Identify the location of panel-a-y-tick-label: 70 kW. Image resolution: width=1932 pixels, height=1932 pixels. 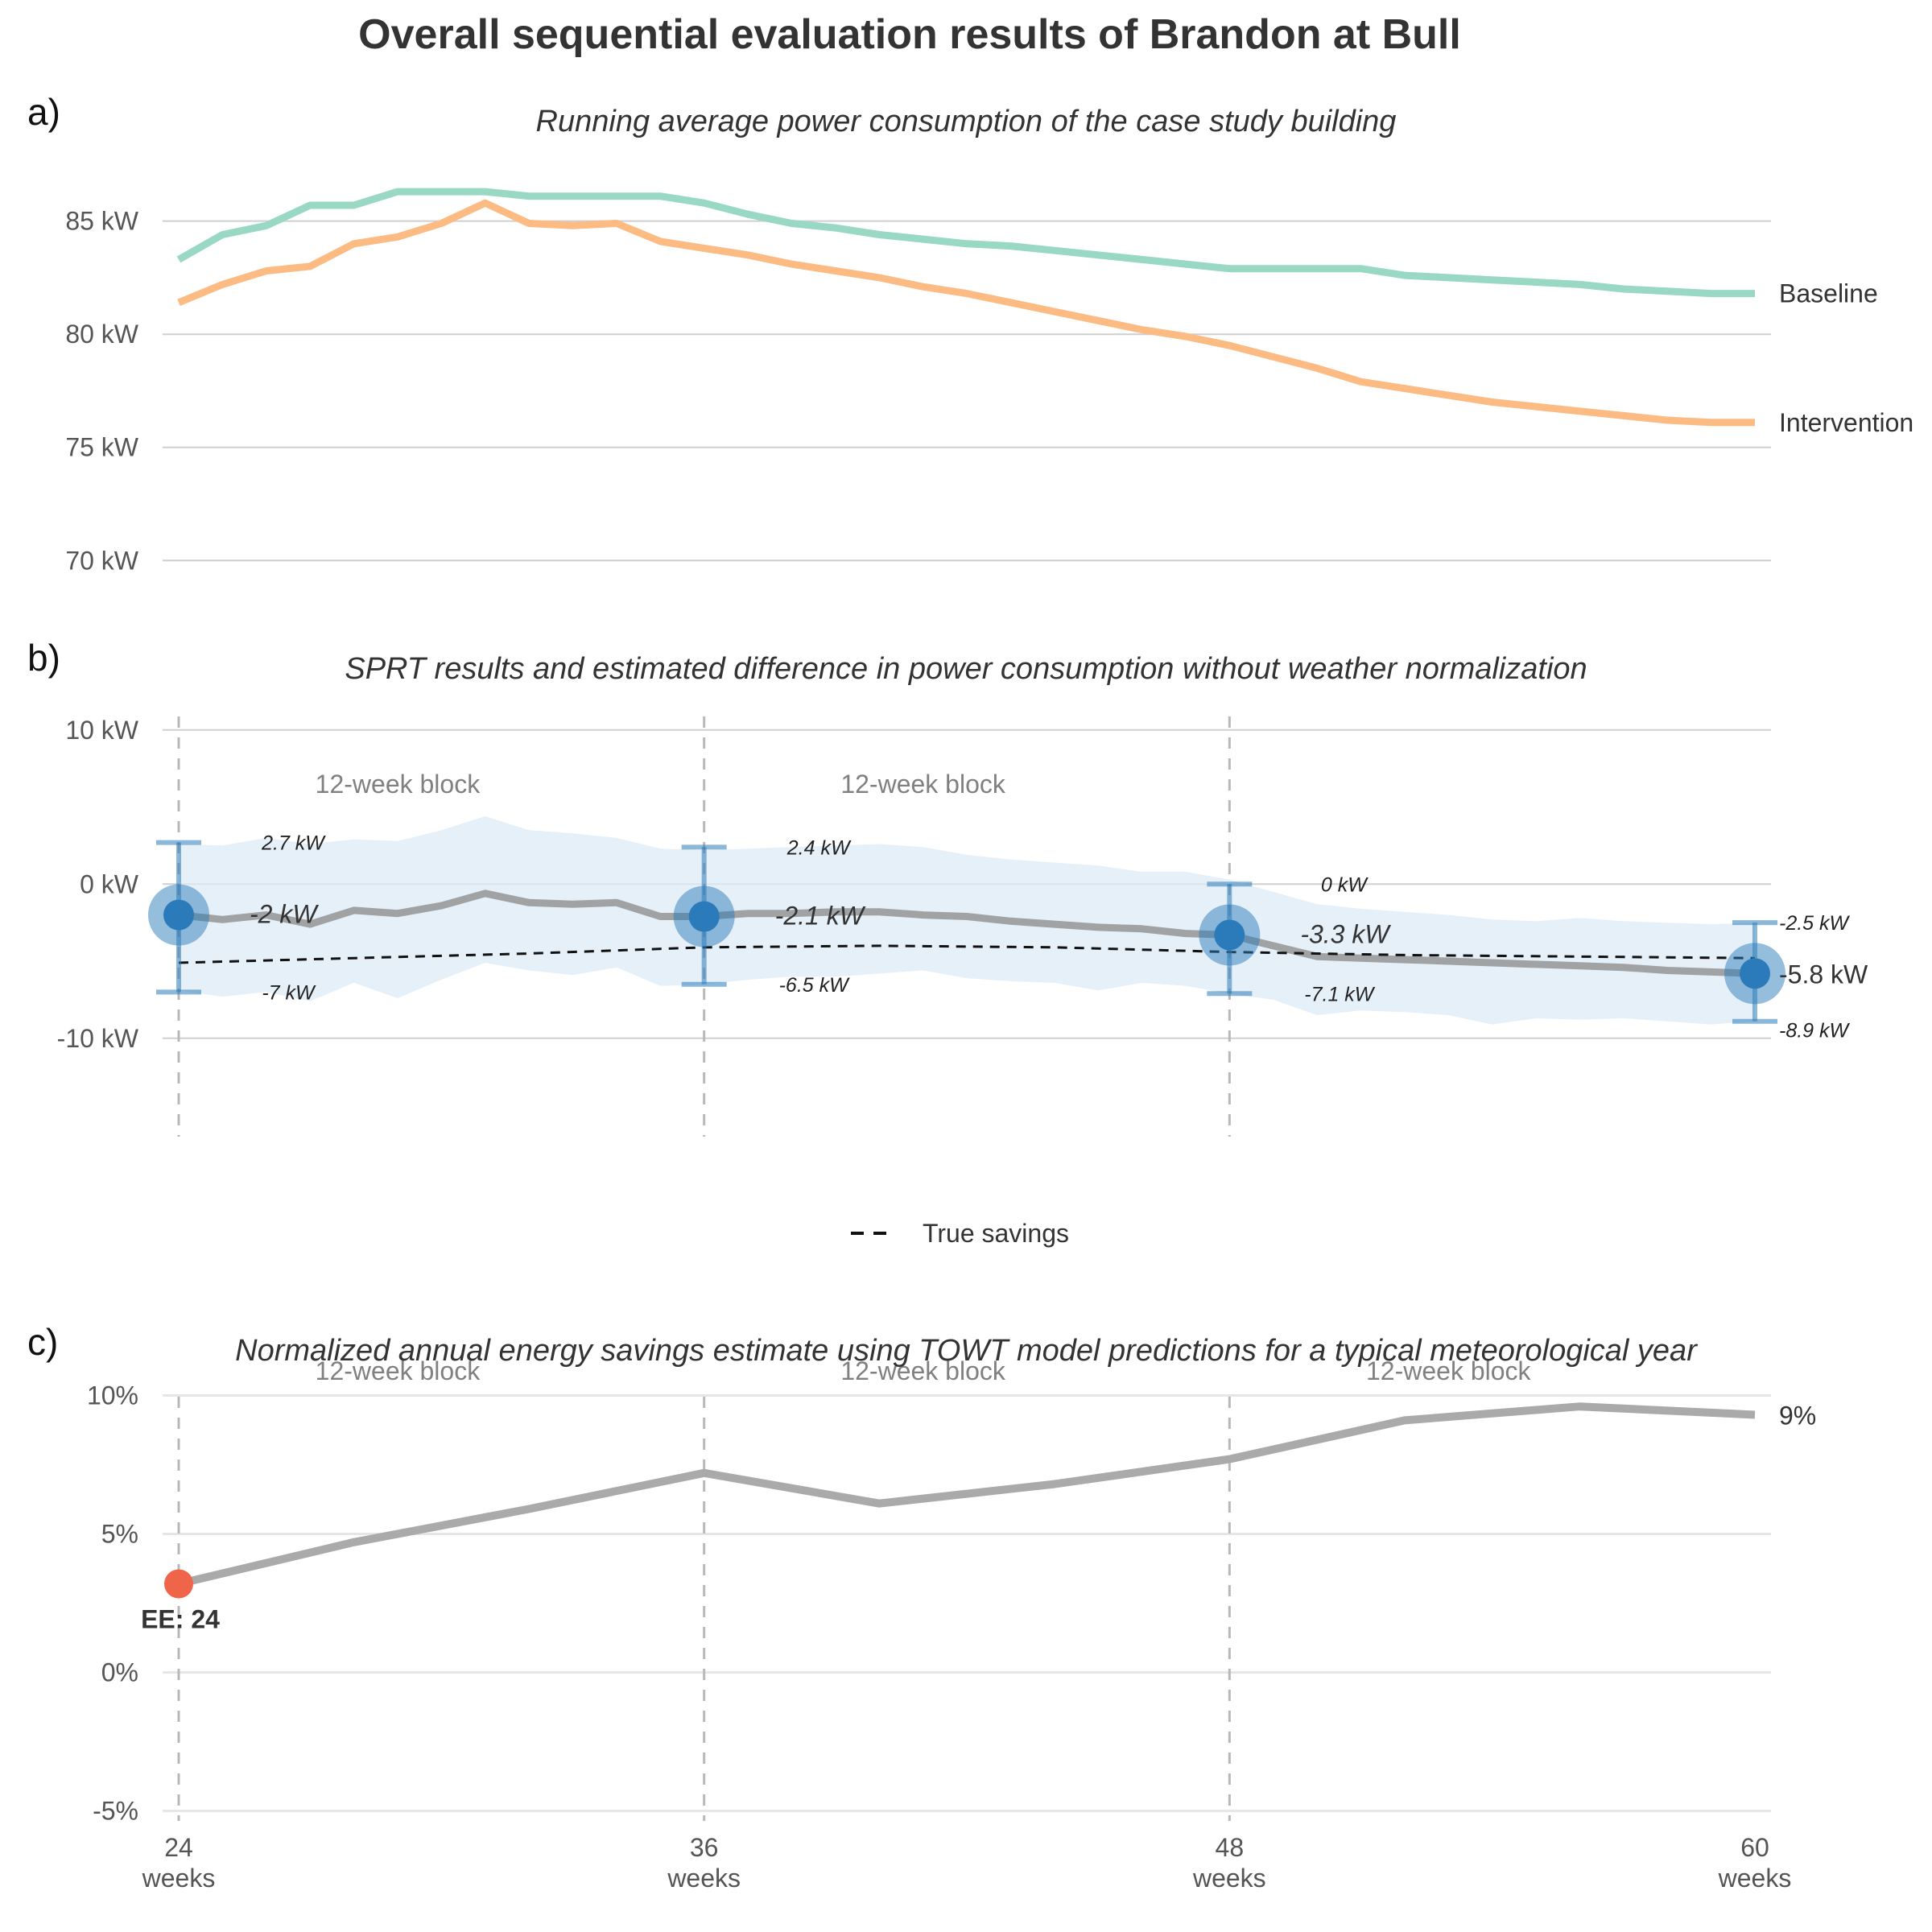
(101, 560).